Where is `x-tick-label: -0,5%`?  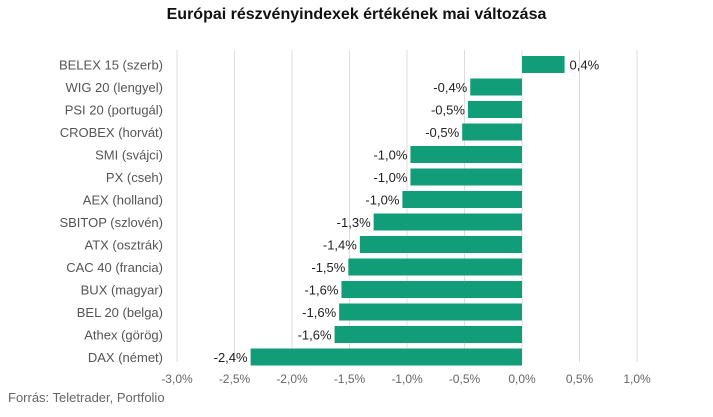
x-tick-label: -0,5% is located at coordinates (465, 379).